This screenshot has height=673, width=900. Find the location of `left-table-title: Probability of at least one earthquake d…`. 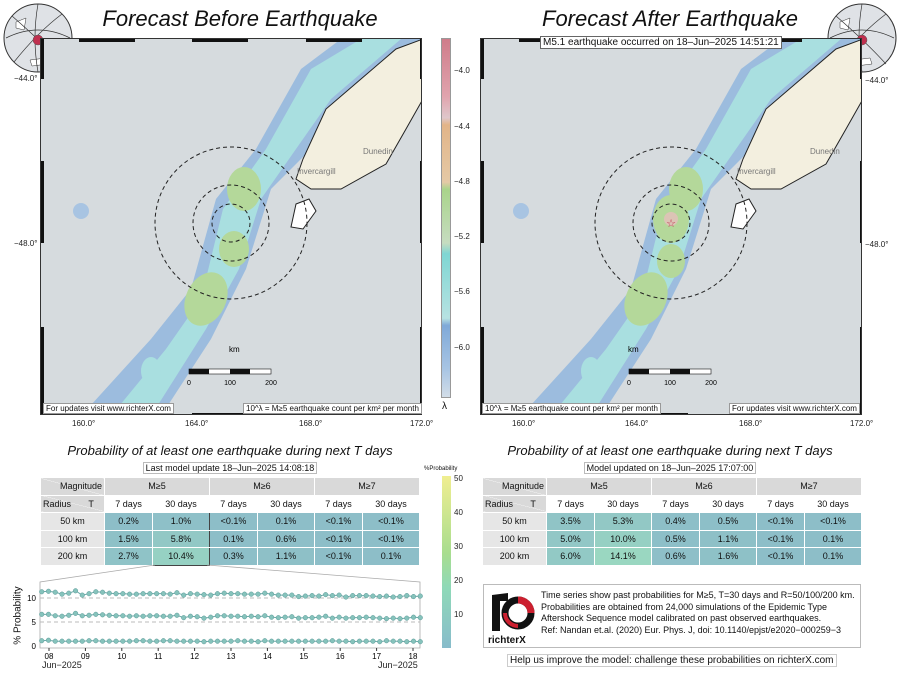

left-table-title: Probability of at least one earthquake d… is located at coordinates (230, 450).